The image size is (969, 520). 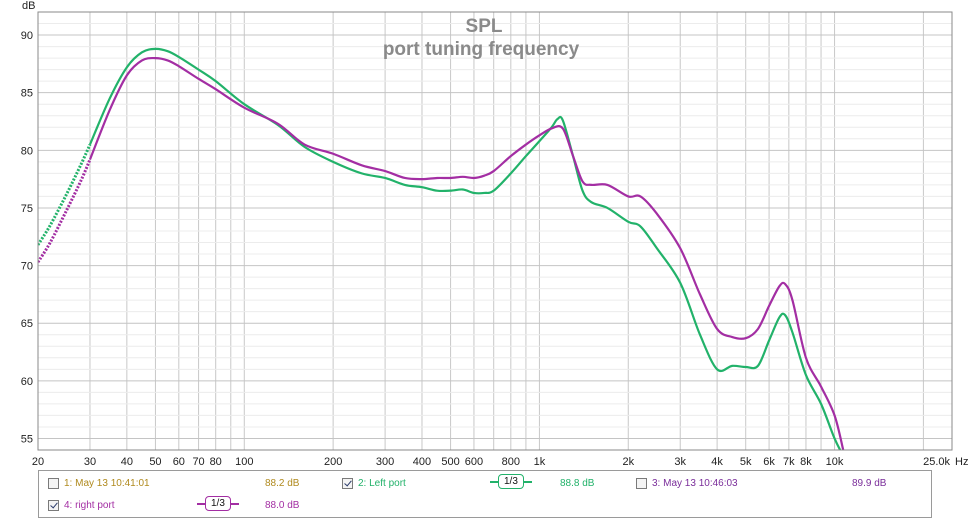 What do you see at coordinates (198, 462) in the screenshot?
I see `x-tick-label: 70` at bounding box center [198, 462].